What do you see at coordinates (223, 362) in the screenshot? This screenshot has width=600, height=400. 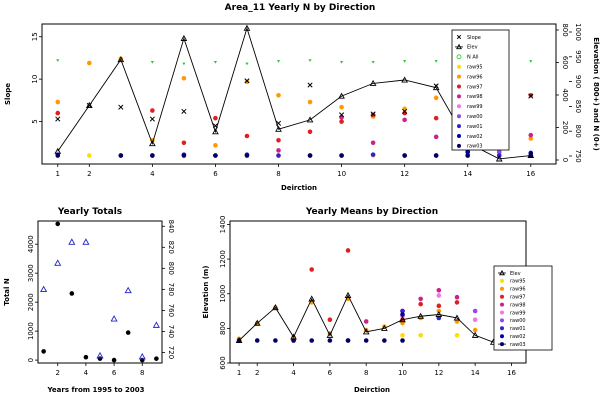 I see `y-tick-label: 600` at bounding box center [223, 362].